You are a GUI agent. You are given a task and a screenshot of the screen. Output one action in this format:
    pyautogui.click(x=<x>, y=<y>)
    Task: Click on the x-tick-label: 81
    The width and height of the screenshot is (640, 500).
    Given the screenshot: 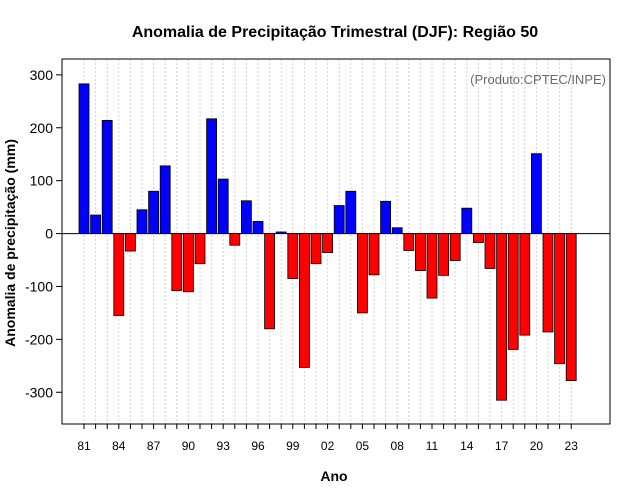 What is the action you would take?
    pyautogui.click(x=84, y=446)
    